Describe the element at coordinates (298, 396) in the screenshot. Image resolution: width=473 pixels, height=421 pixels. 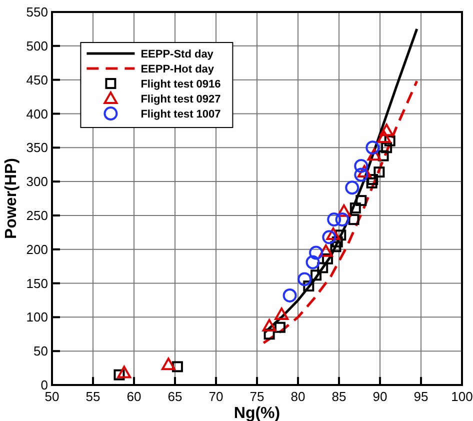
I see `x-tick-label: 80` at that location.